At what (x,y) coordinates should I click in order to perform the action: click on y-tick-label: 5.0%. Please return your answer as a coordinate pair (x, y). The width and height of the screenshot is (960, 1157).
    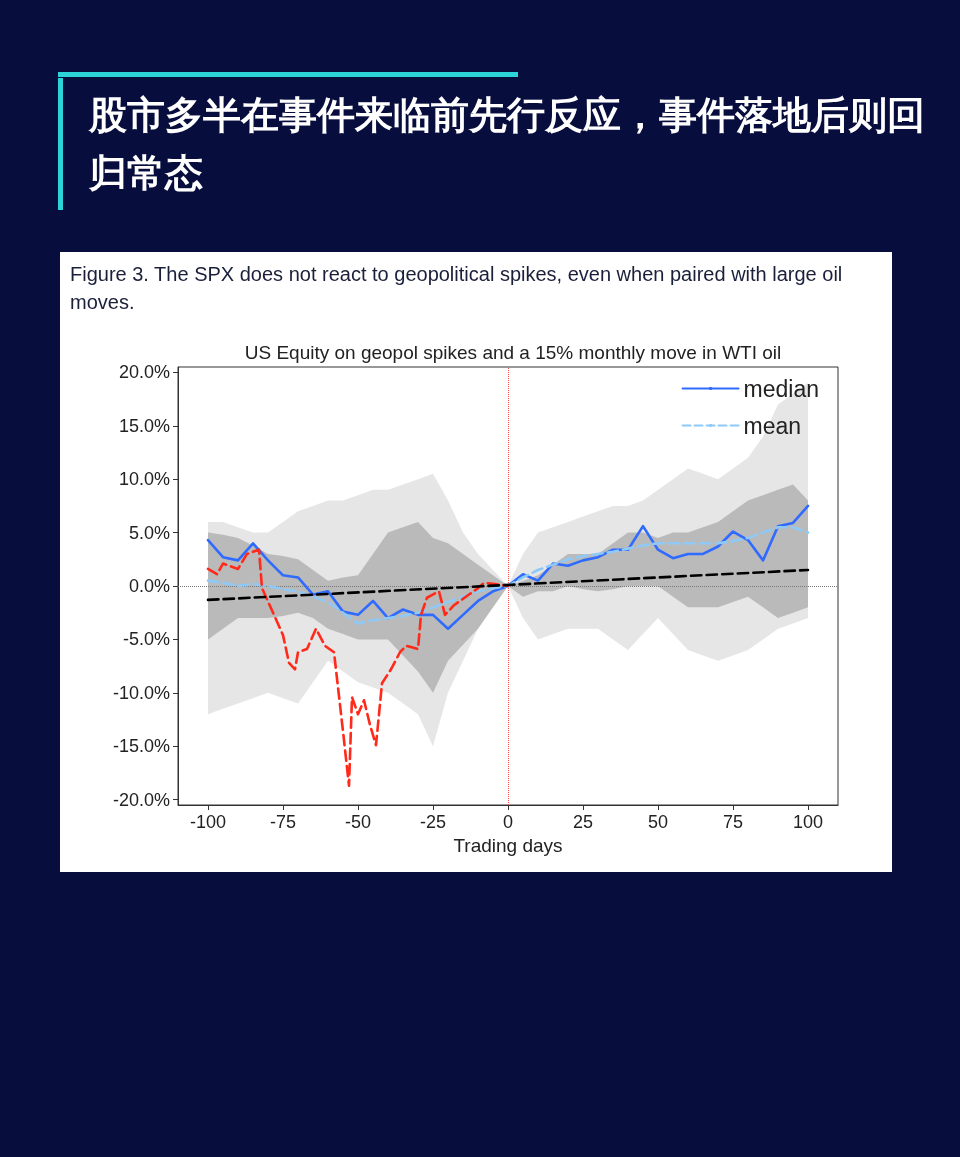
    Looking at the image, I should click on (149, 532).